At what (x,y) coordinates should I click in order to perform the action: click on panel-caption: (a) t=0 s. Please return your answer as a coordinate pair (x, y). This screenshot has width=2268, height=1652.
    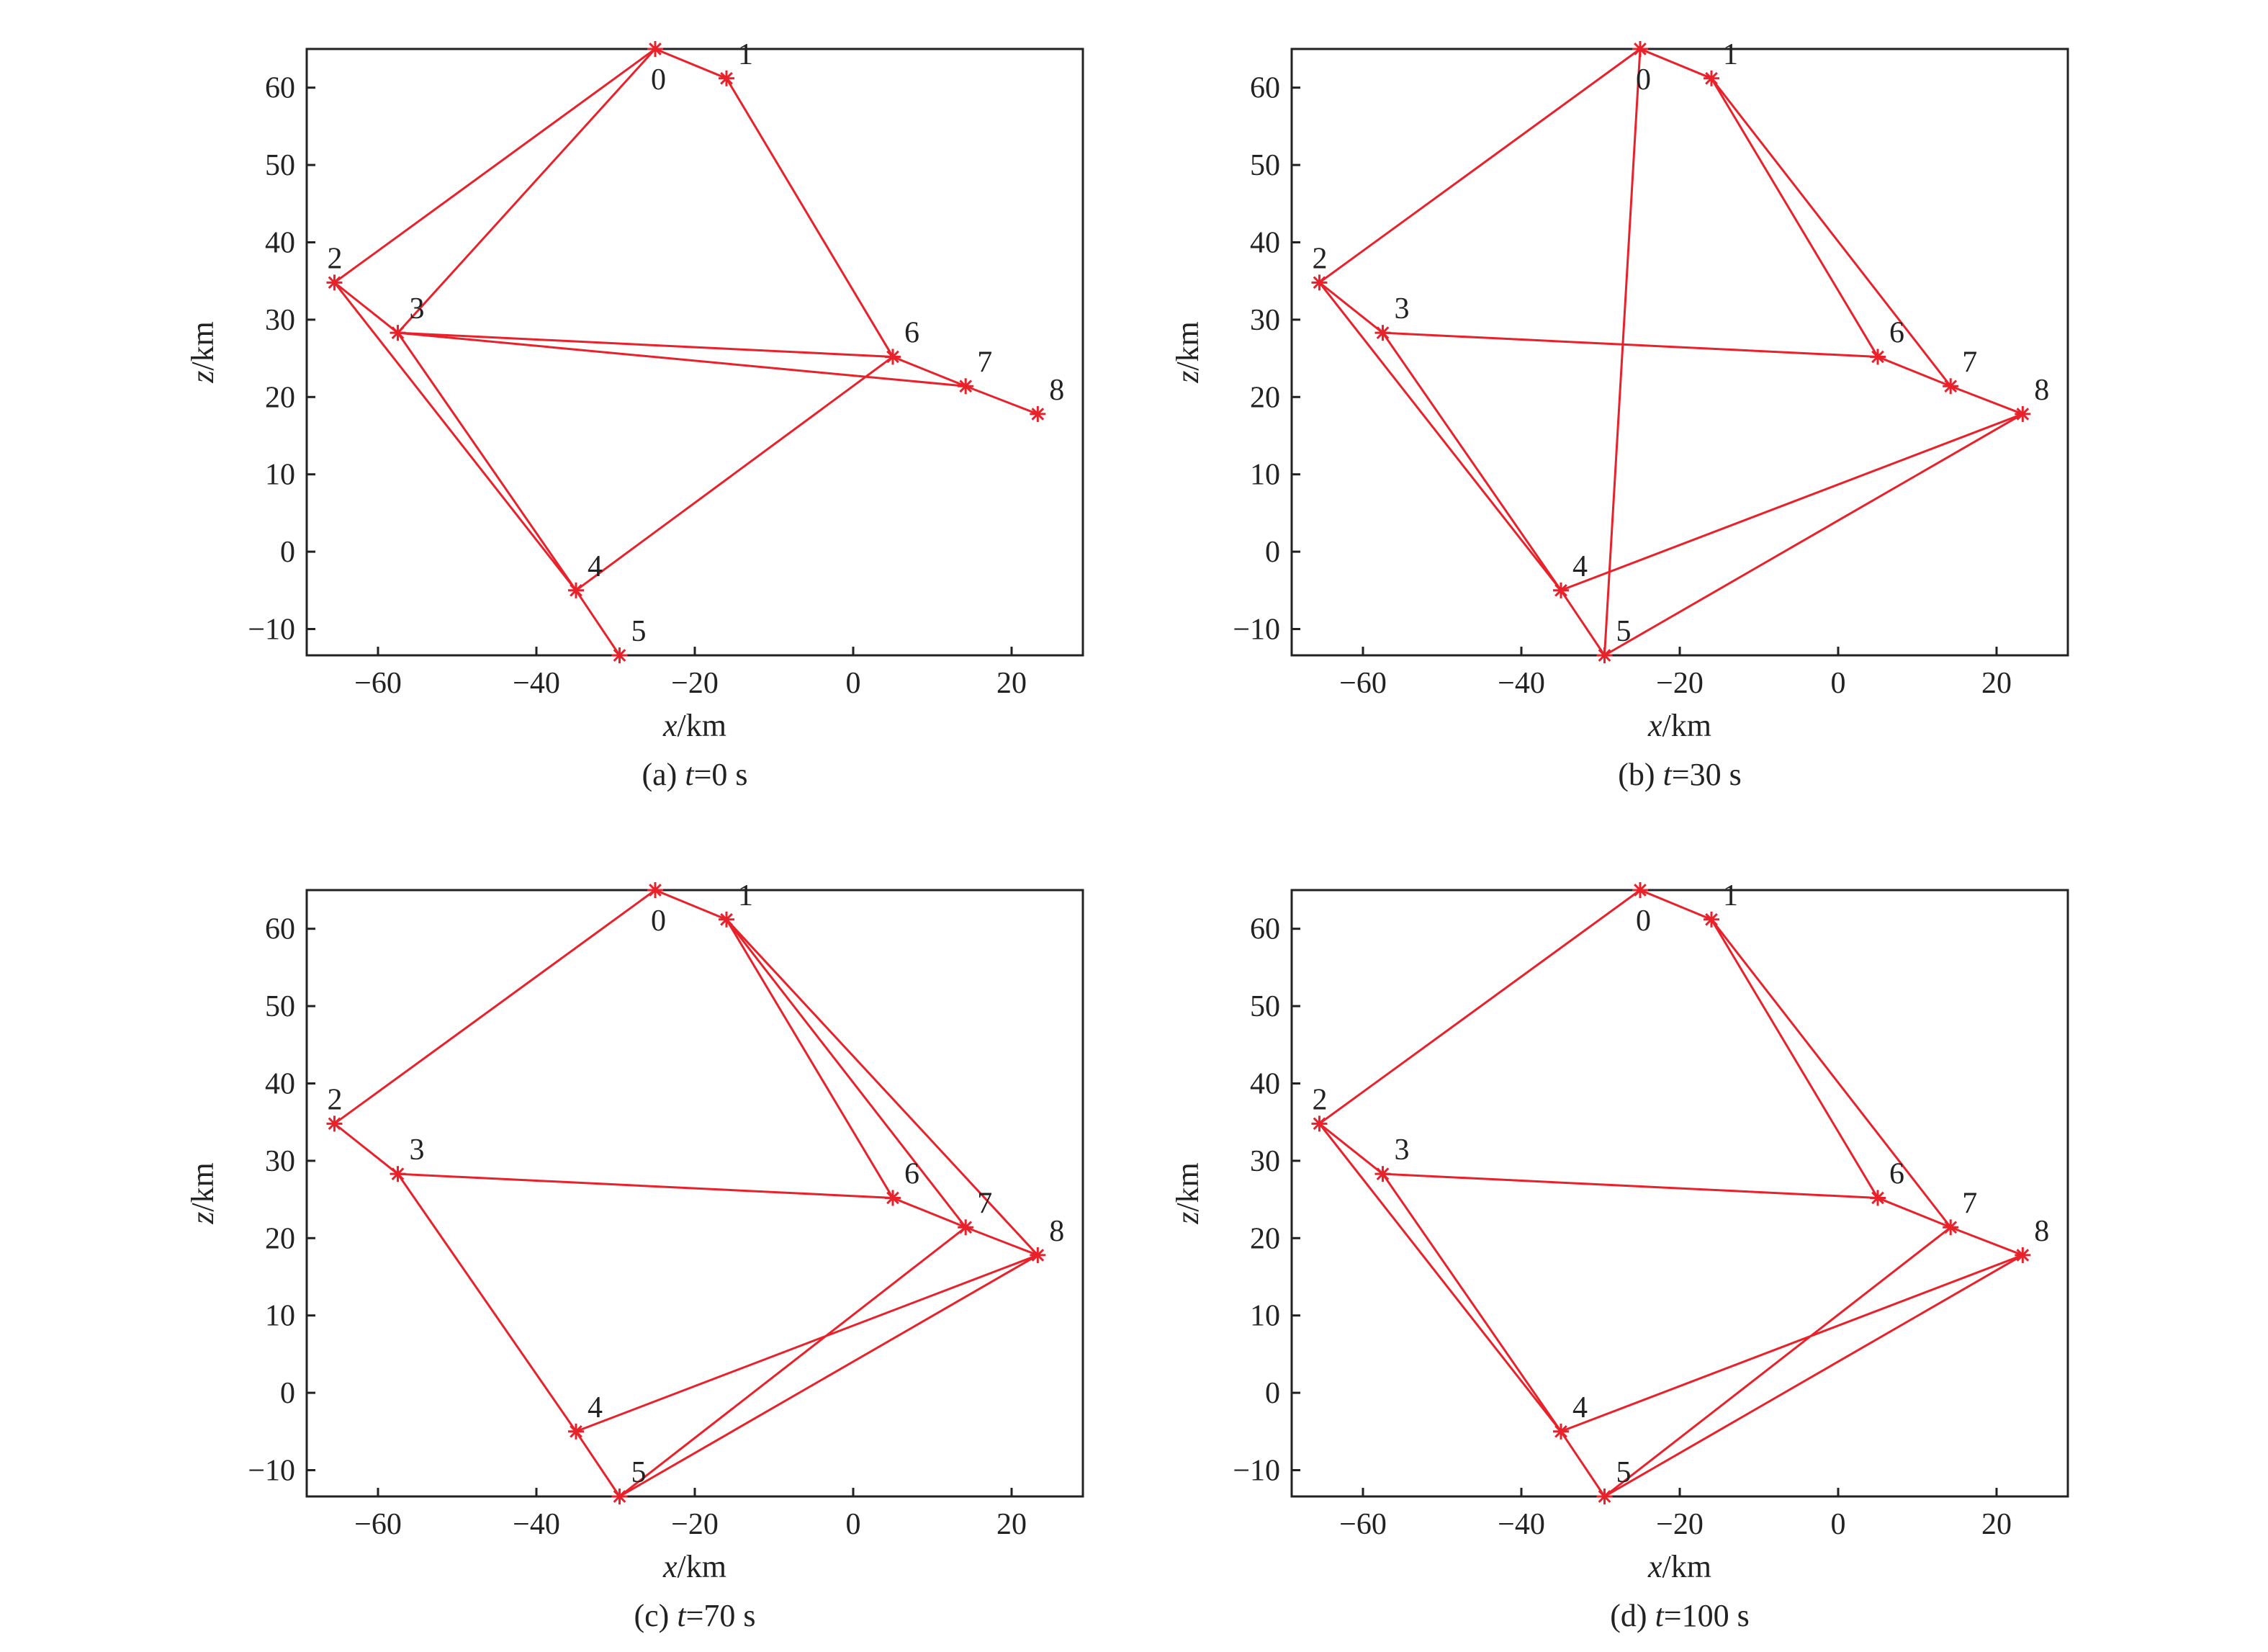
    Looking at the image, I should click on (694, 774).